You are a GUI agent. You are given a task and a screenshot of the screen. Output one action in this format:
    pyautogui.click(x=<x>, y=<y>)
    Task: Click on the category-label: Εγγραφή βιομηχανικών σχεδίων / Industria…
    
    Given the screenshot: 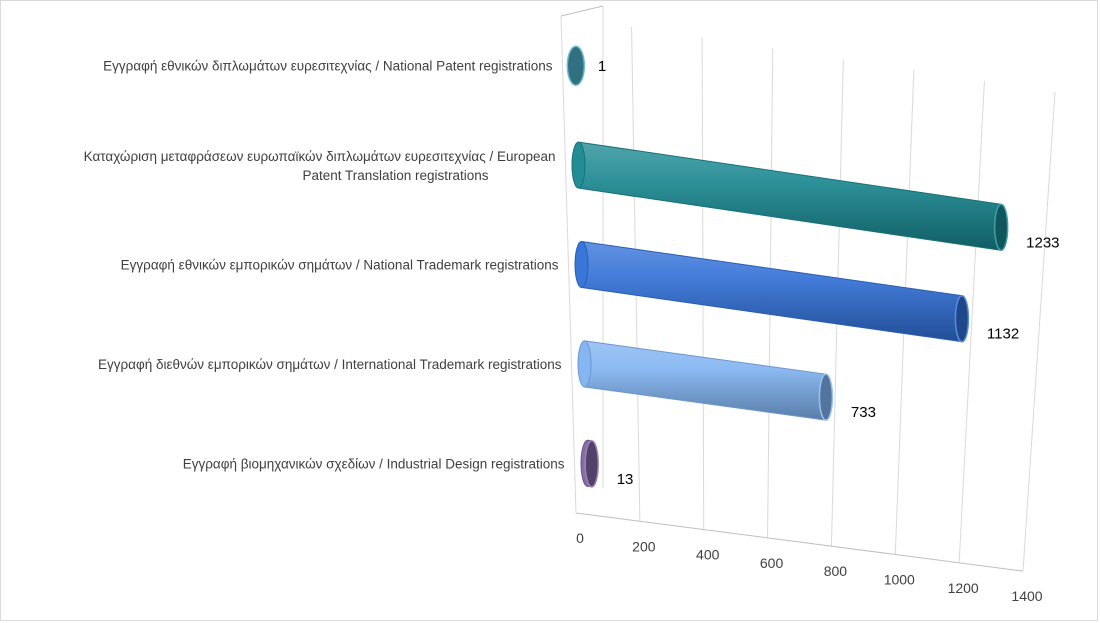 What is the action you would take?
    pyautogui.click(x=374, y=463)
    